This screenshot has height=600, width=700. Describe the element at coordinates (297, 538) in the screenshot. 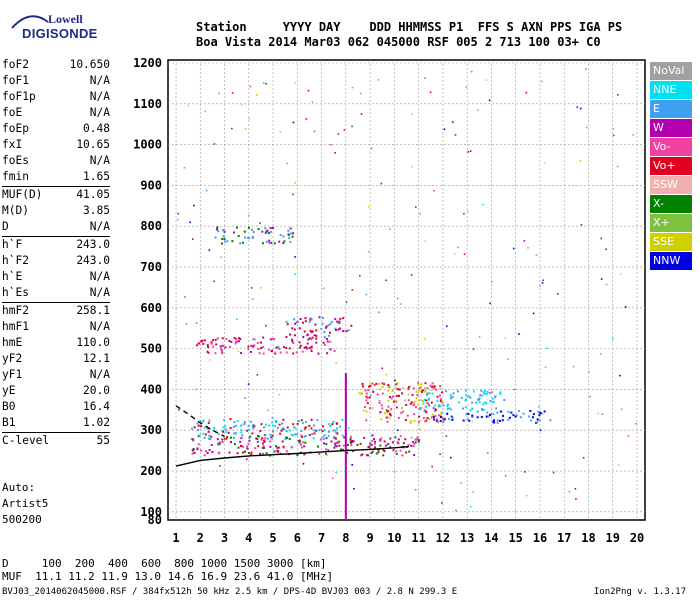

I see `x-tick-label: 6` at that location.